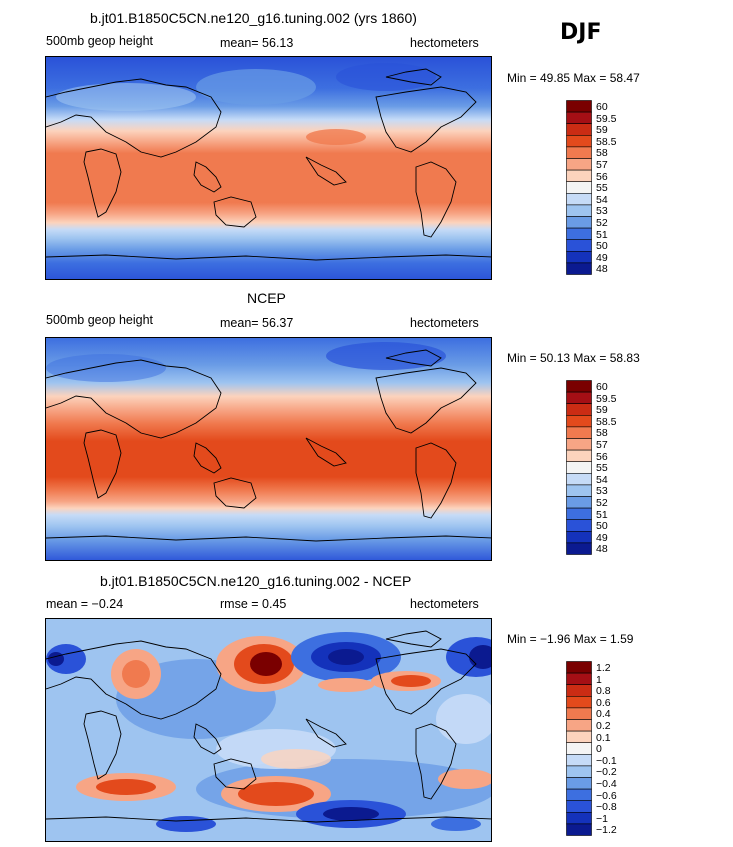 This screenshot has height=847, width=733. Describe the element at coordinates (570, 639) in the screenshot. I see `panel3-minmax: Min = −1.96 Max = 1.59` at that location.